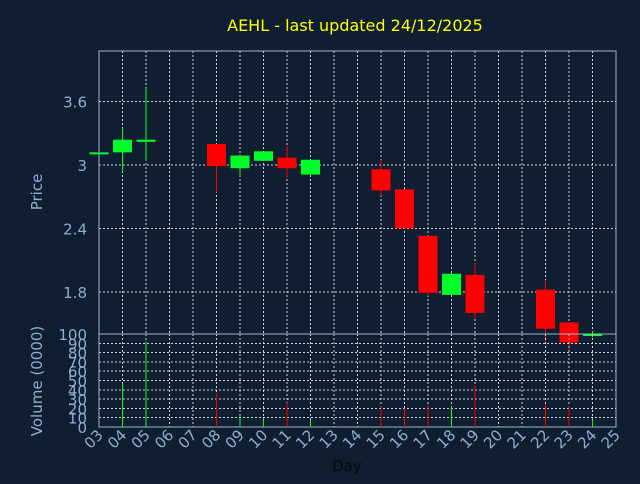  What do you see at coordinates (75, 229) in the screenshot?
I see `price-tick-label: 2.4` at bounding box center [75, 229].